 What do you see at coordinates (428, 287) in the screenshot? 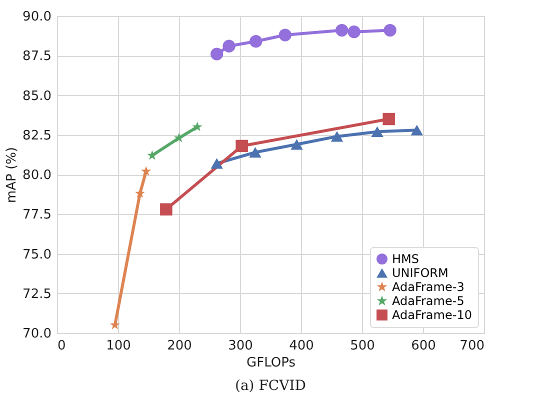
I see `legend-label: AdaFrame-3` at bounding box center [428, 287].